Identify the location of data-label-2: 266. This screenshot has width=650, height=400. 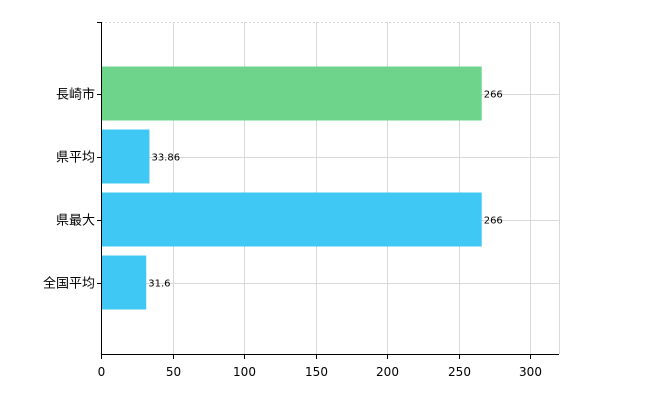
(493, 221).